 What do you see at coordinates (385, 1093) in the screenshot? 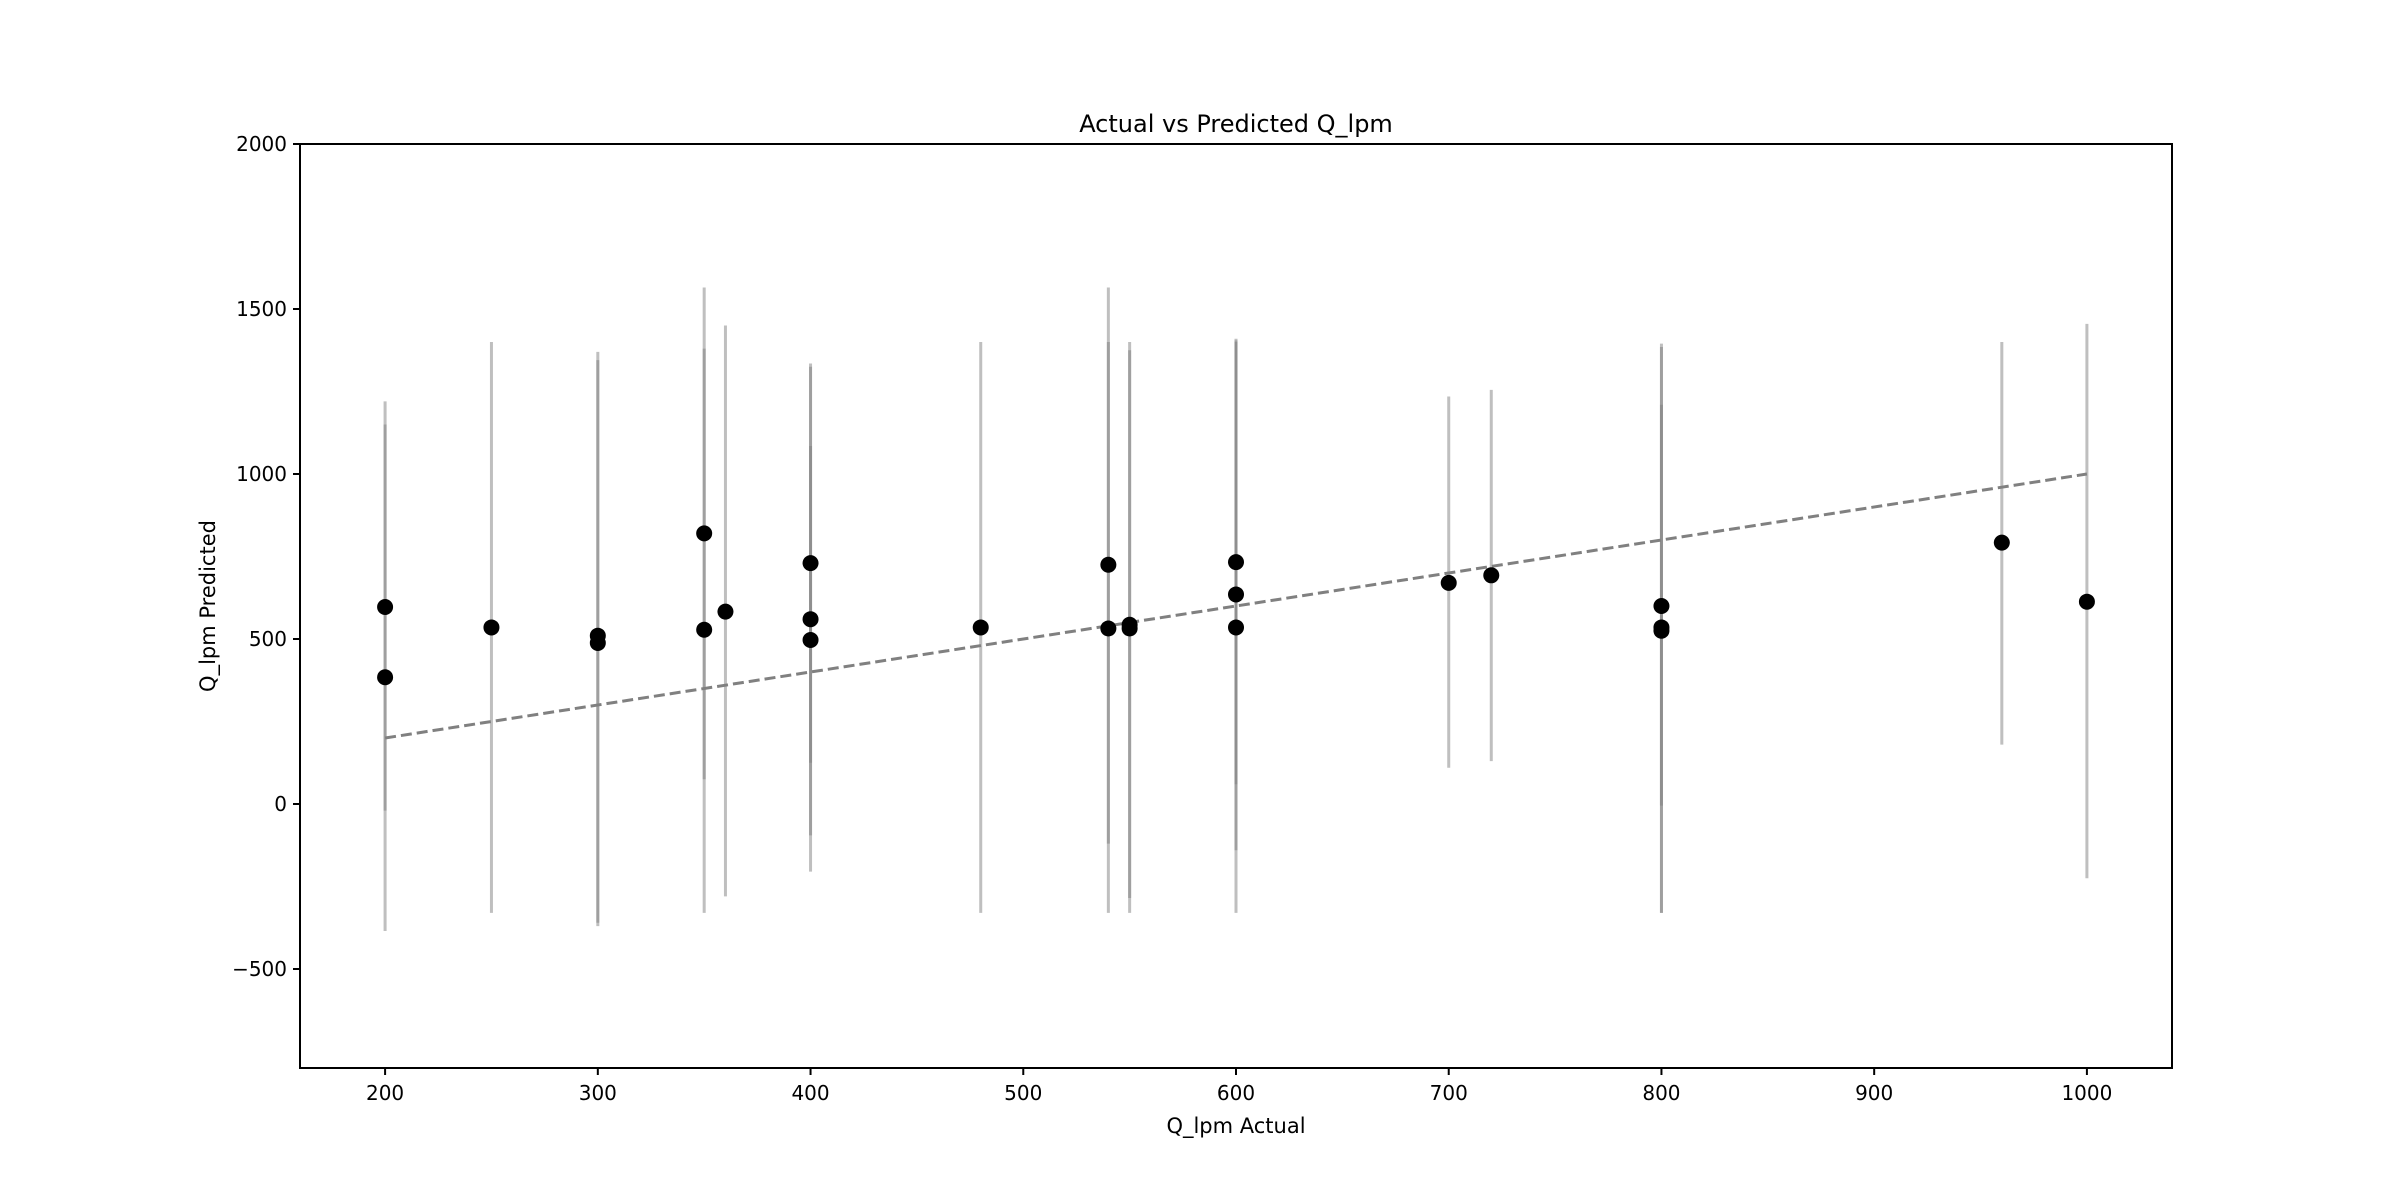
I see `x-tick-label: 200` at bounding box center [385, 1093].